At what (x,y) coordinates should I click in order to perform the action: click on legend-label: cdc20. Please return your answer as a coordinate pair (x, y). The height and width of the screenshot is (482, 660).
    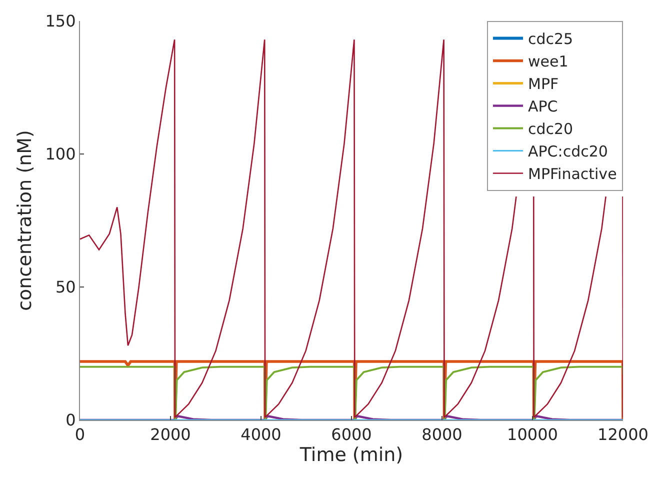
    Looking at the image, I should click on (551, 129).